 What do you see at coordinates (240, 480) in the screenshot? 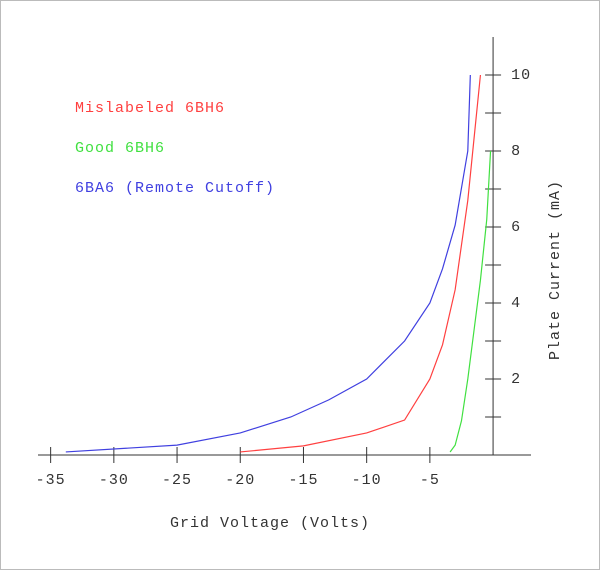
I see `x-tick-label: -20` at bounding box center [240, 480].